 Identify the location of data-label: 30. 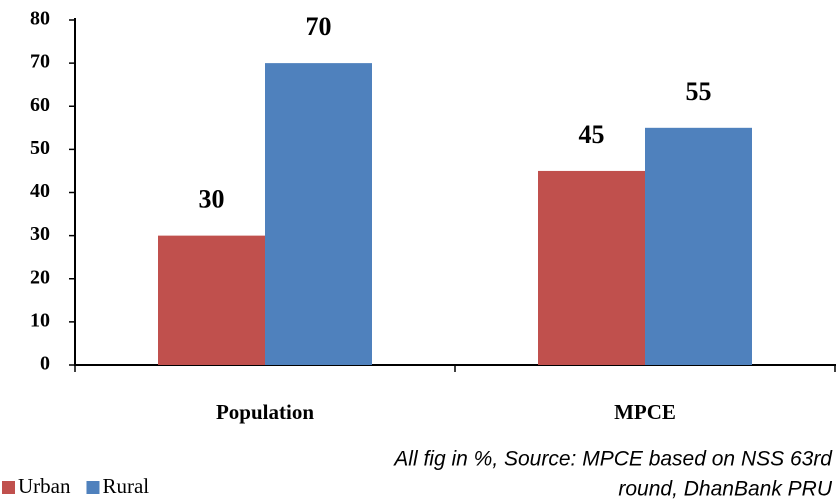
(212, 199).